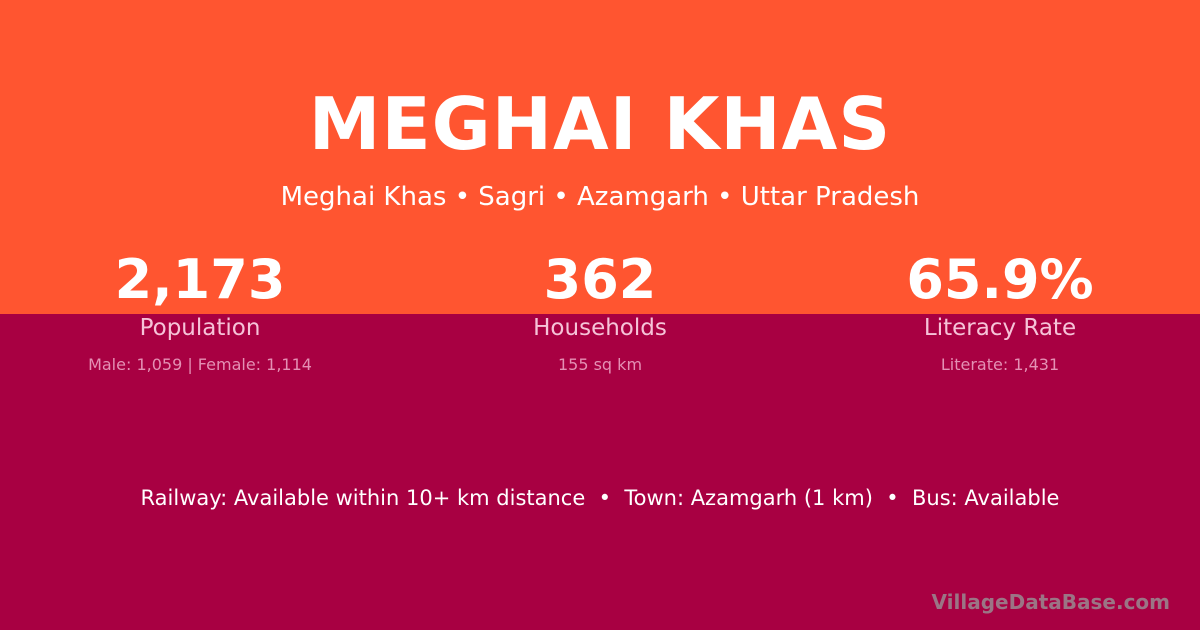 The width and height of the screenshot is (1200, 630). I want to click on stat-detail: Literate: 1,431, so click(1000, 364).